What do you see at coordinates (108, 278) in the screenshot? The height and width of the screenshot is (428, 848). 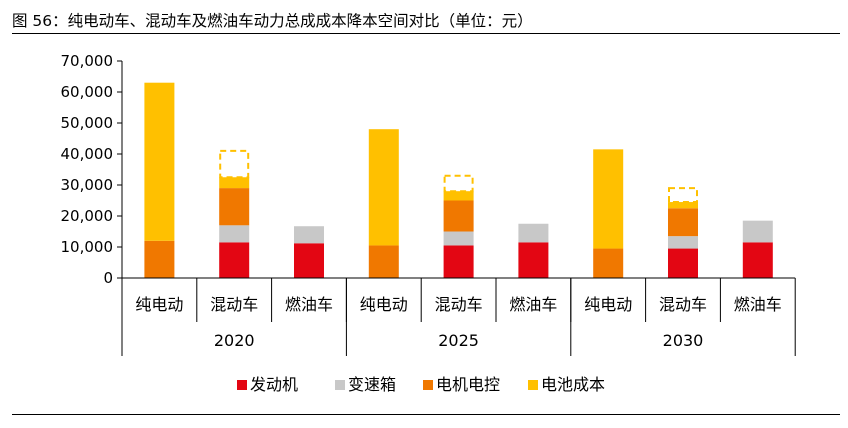 I see `y-tick-label: 0` at bounding box center [108, 278].